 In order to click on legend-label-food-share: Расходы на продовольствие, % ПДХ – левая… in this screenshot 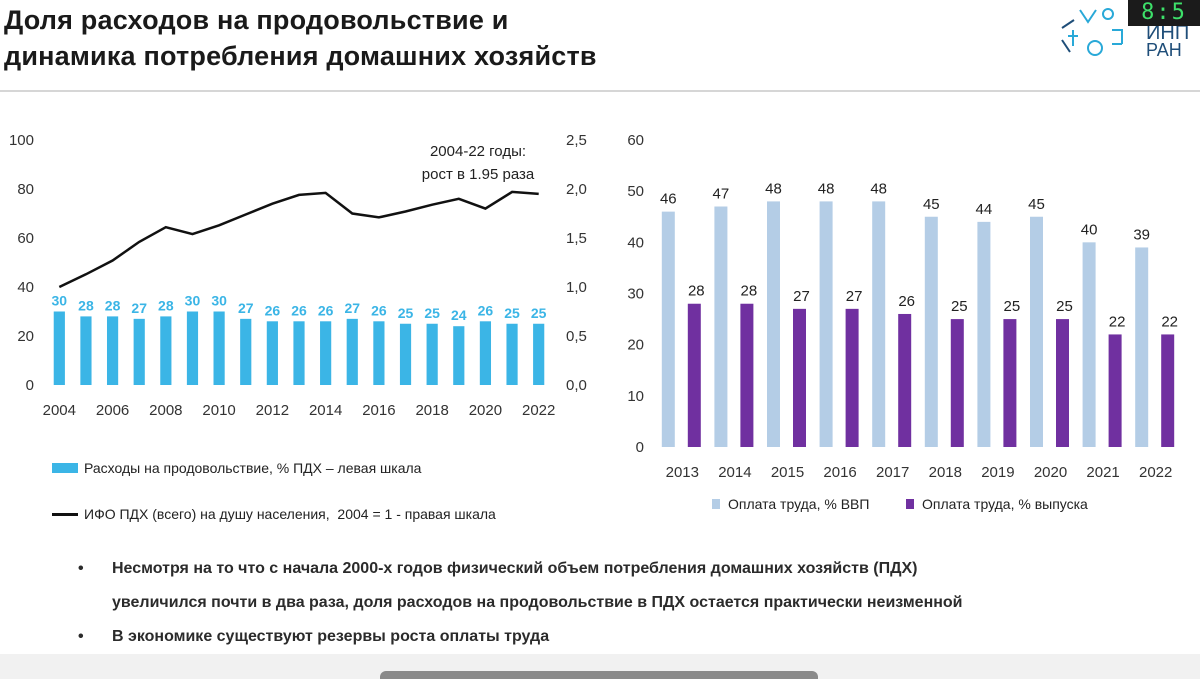, I will do `click(253, 468)`.